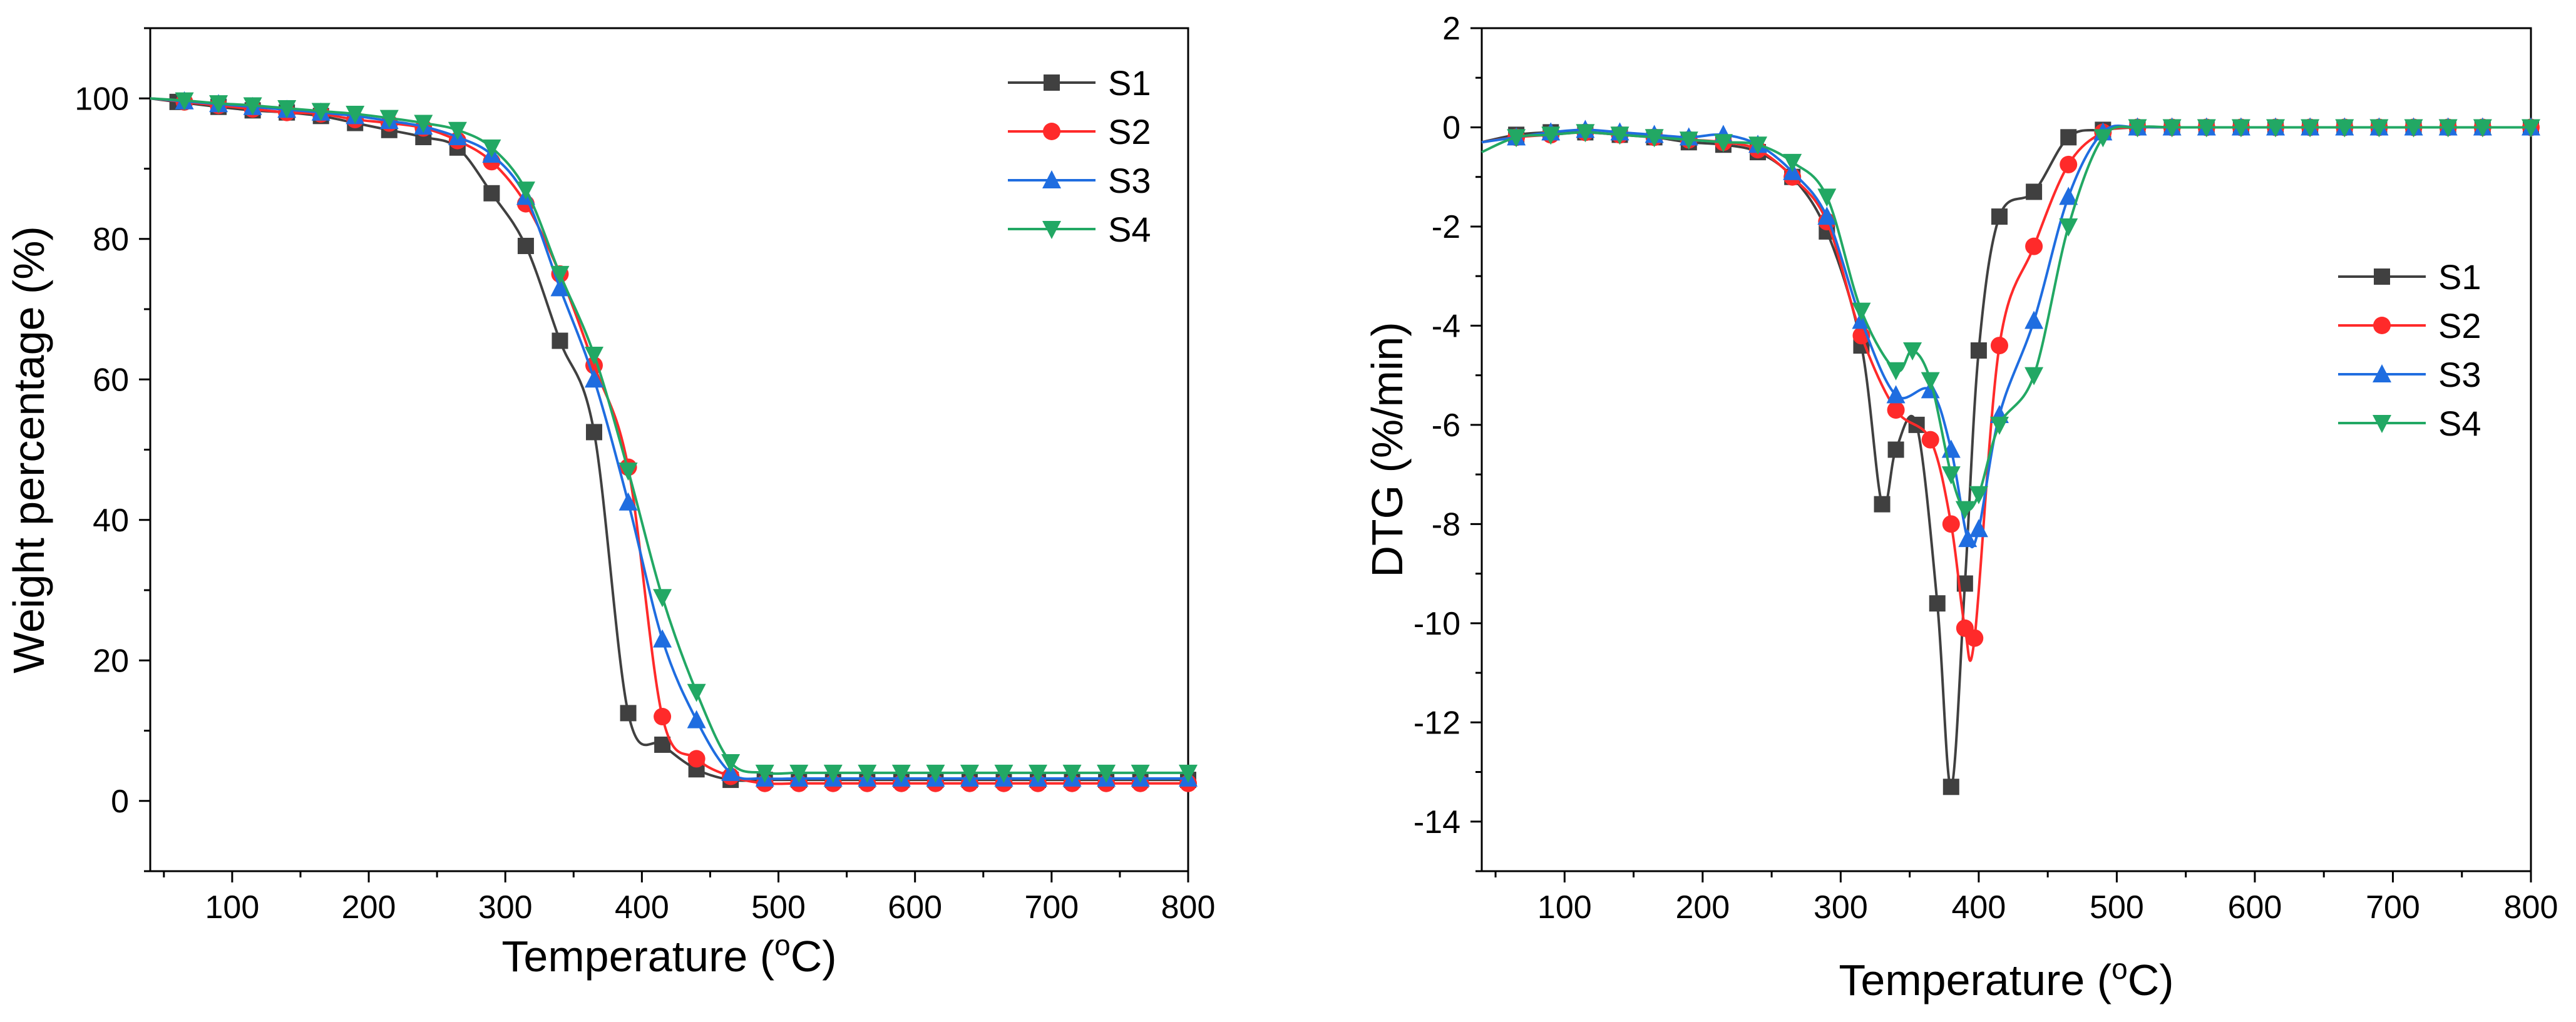 This screenshot has height=1022, width=2576. What do you see at coordinates (1437, 723) in the screenshot?
I see `y-tick-label: -12` at bounding box center [1437, 723].